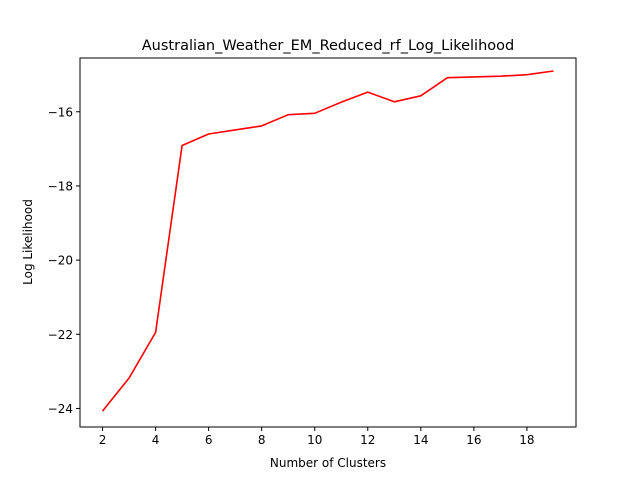 This screenshot has width=640, height=480. I want to click on x-tick-label: 18, so click(526, 440).